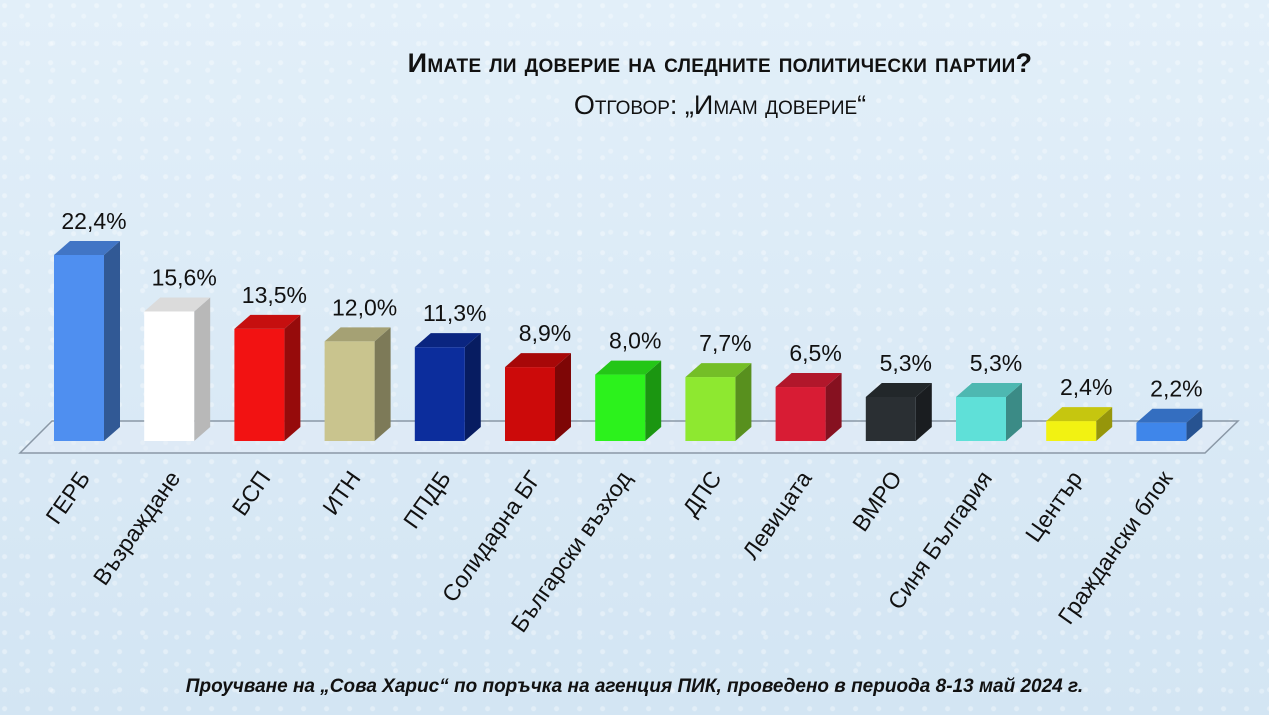 This screenshot has width=1269, height=715. What do you see at coordinates (1176, 389) in the screenshot?
I see `value-label: 2,2%` at bounding box center [1176, 389].